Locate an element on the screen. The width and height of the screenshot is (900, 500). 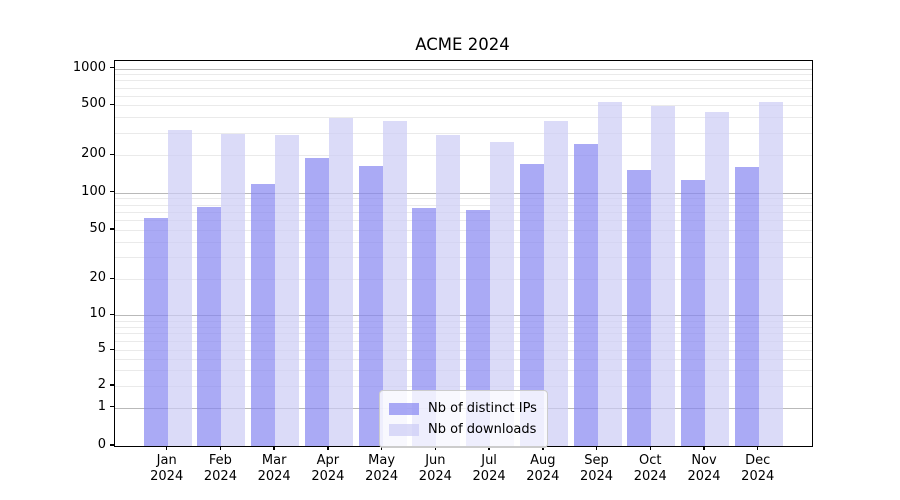
legend-entry-distinct-ips: Nb of distinct IPs is located at coordinates (463, 408).